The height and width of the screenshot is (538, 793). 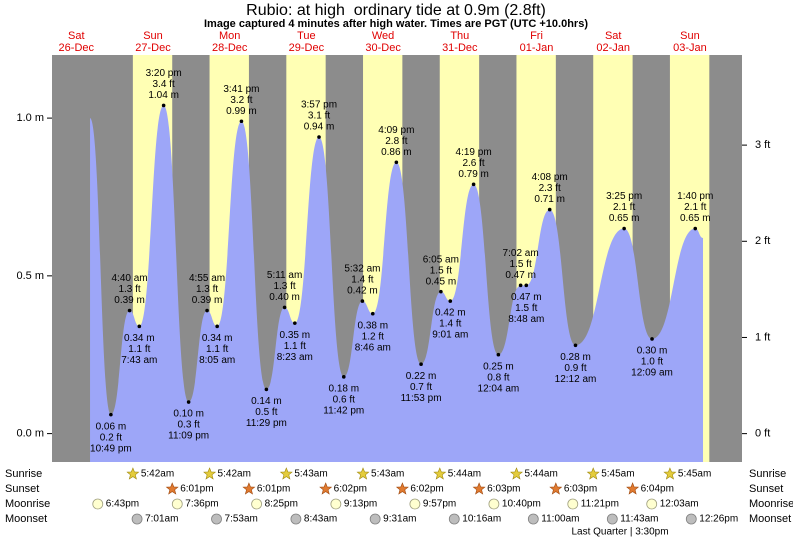 I want to click on tide-time-label: 10:49 pm, so click(x=111, y=448).